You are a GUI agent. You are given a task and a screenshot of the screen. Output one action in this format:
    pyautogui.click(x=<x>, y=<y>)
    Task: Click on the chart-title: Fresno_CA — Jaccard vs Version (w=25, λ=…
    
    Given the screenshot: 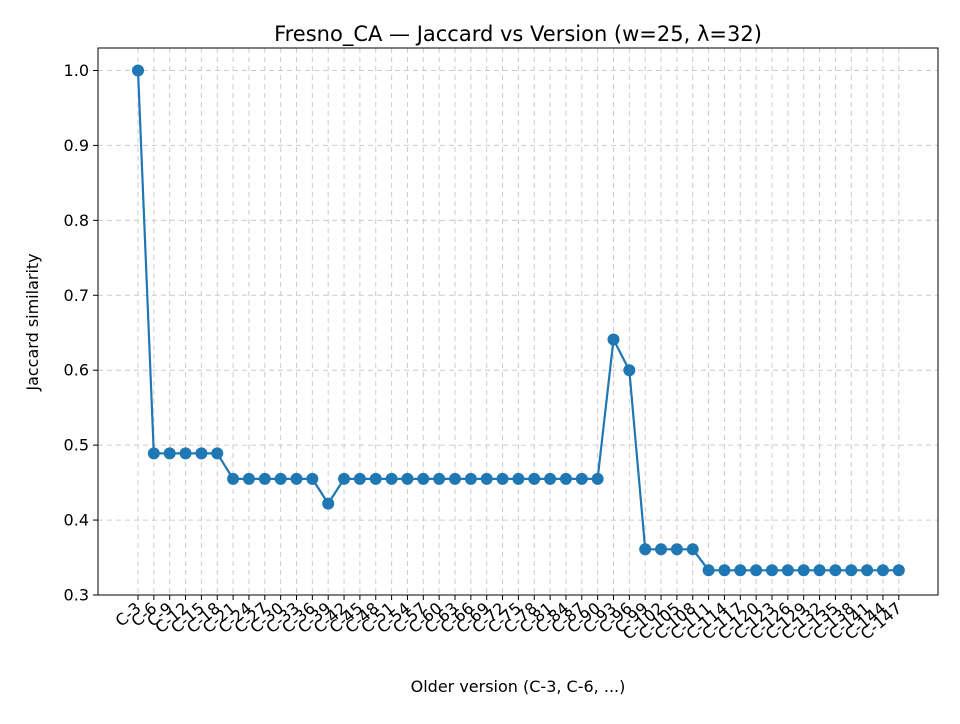 What is the action you would take?
    pyautogui.click(x=518, y=34)
    